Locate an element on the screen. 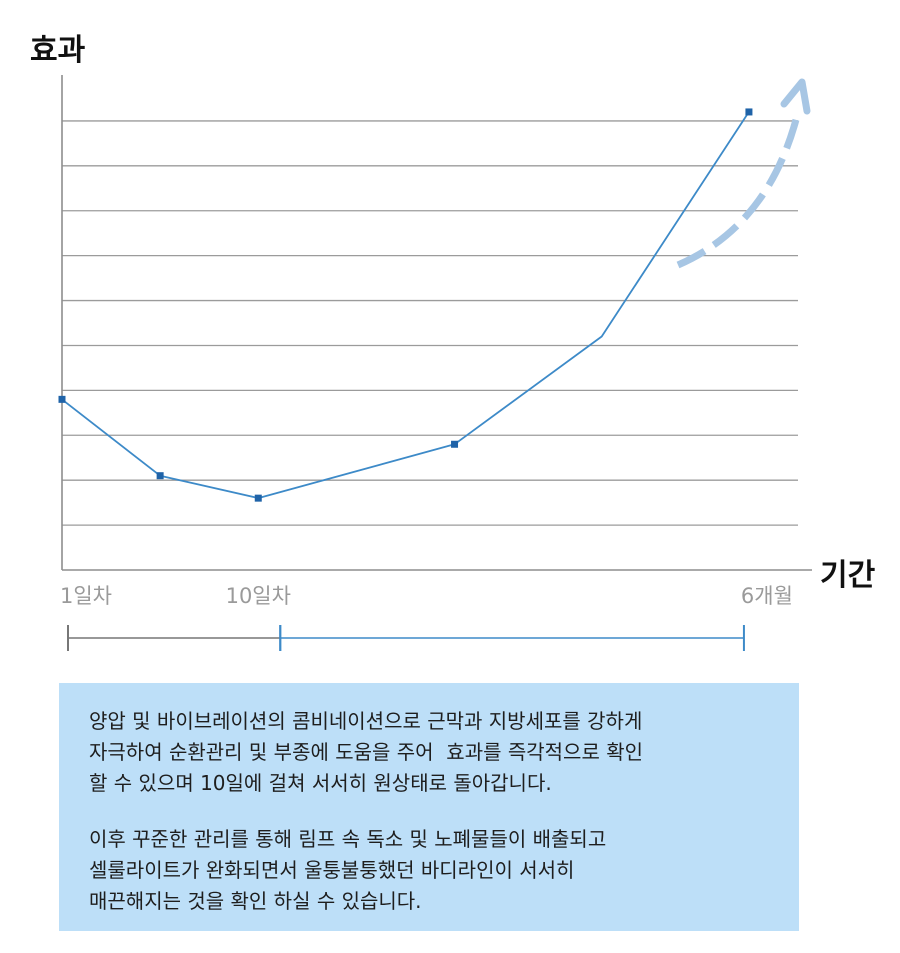  description-line: 양압 및 바이브레이션의 콤비네이션으로 근막과 지방세포를 강하게 is located at coordinates (366, 721).